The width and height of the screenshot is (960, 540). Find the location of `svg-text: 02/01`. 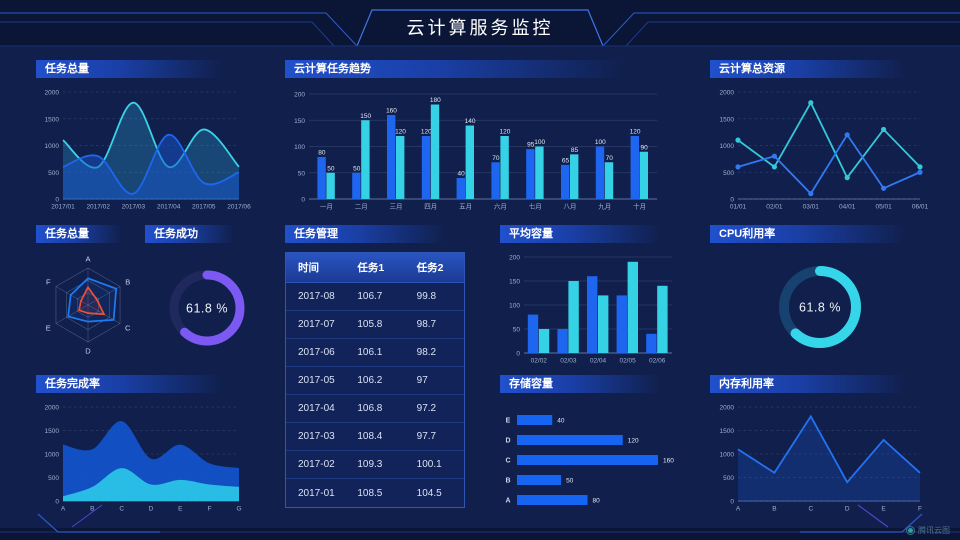

svg-text: 02/01 is located at coordinates (774, 207).